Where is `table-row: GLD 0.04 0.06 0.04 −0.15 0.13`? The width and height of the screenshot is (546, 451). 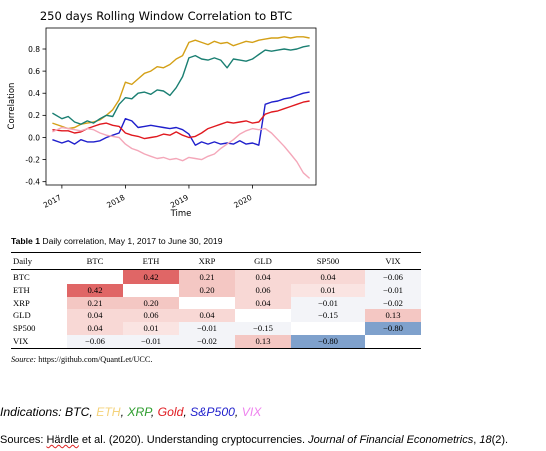
table-row: GLD 0.04 0.06 0.04 −0.15 0.13 is located at coordinates (216, 316).